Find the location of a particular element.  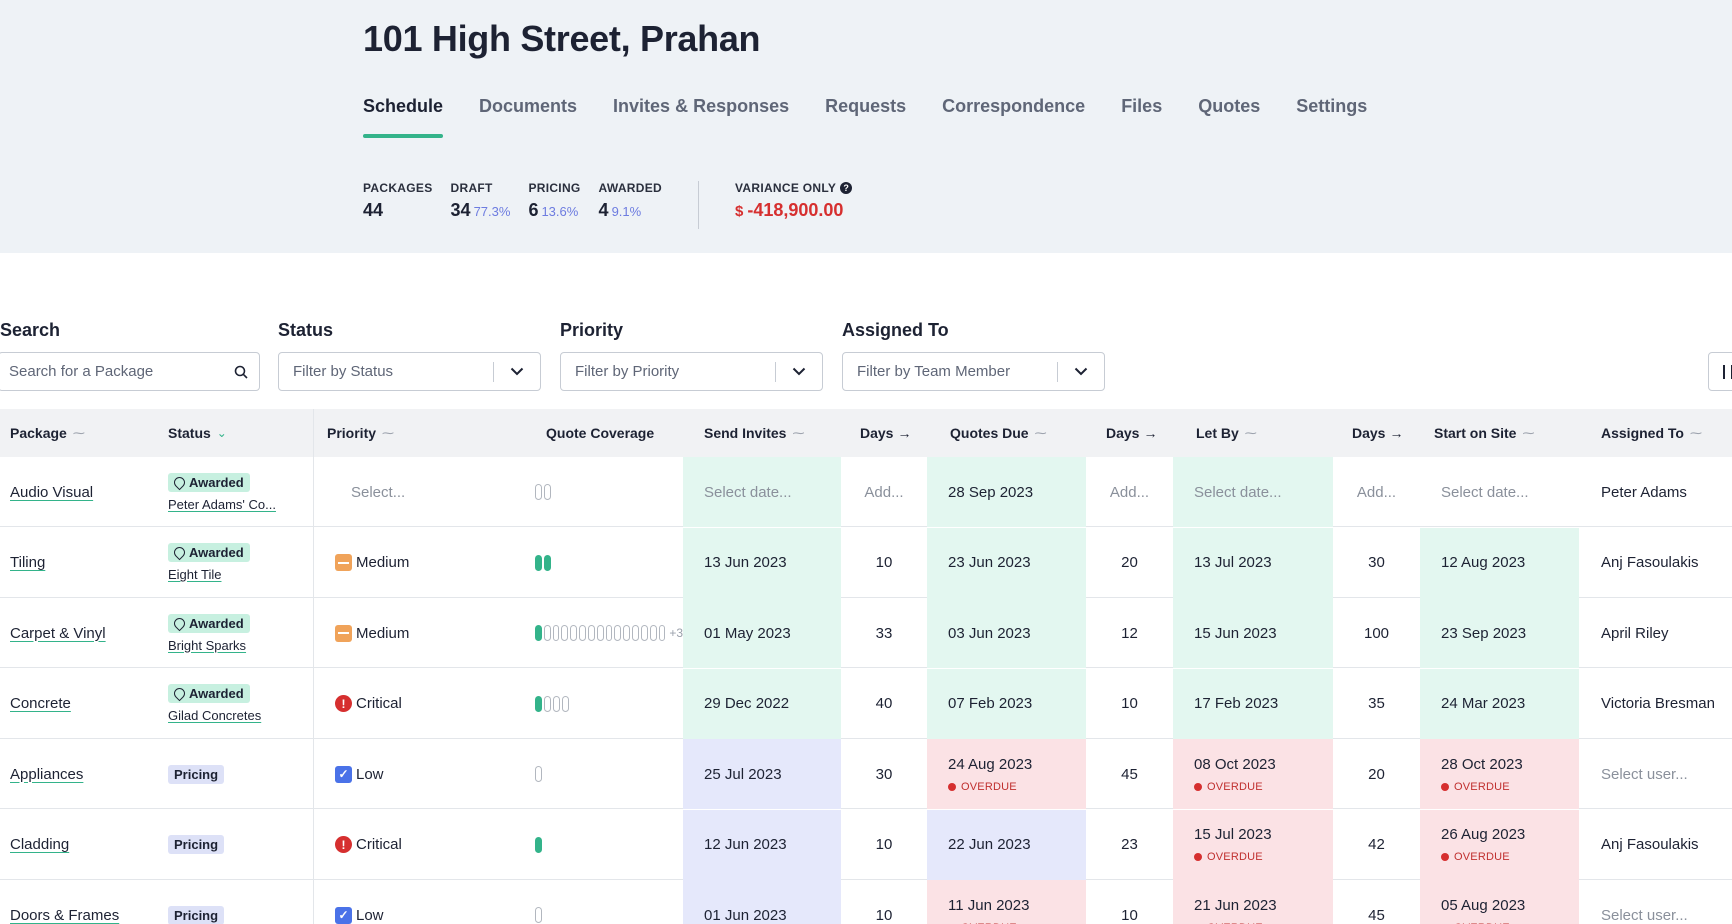

let-by-date-value: 15 Jun 2023 is located at coordinates (1235, 633).